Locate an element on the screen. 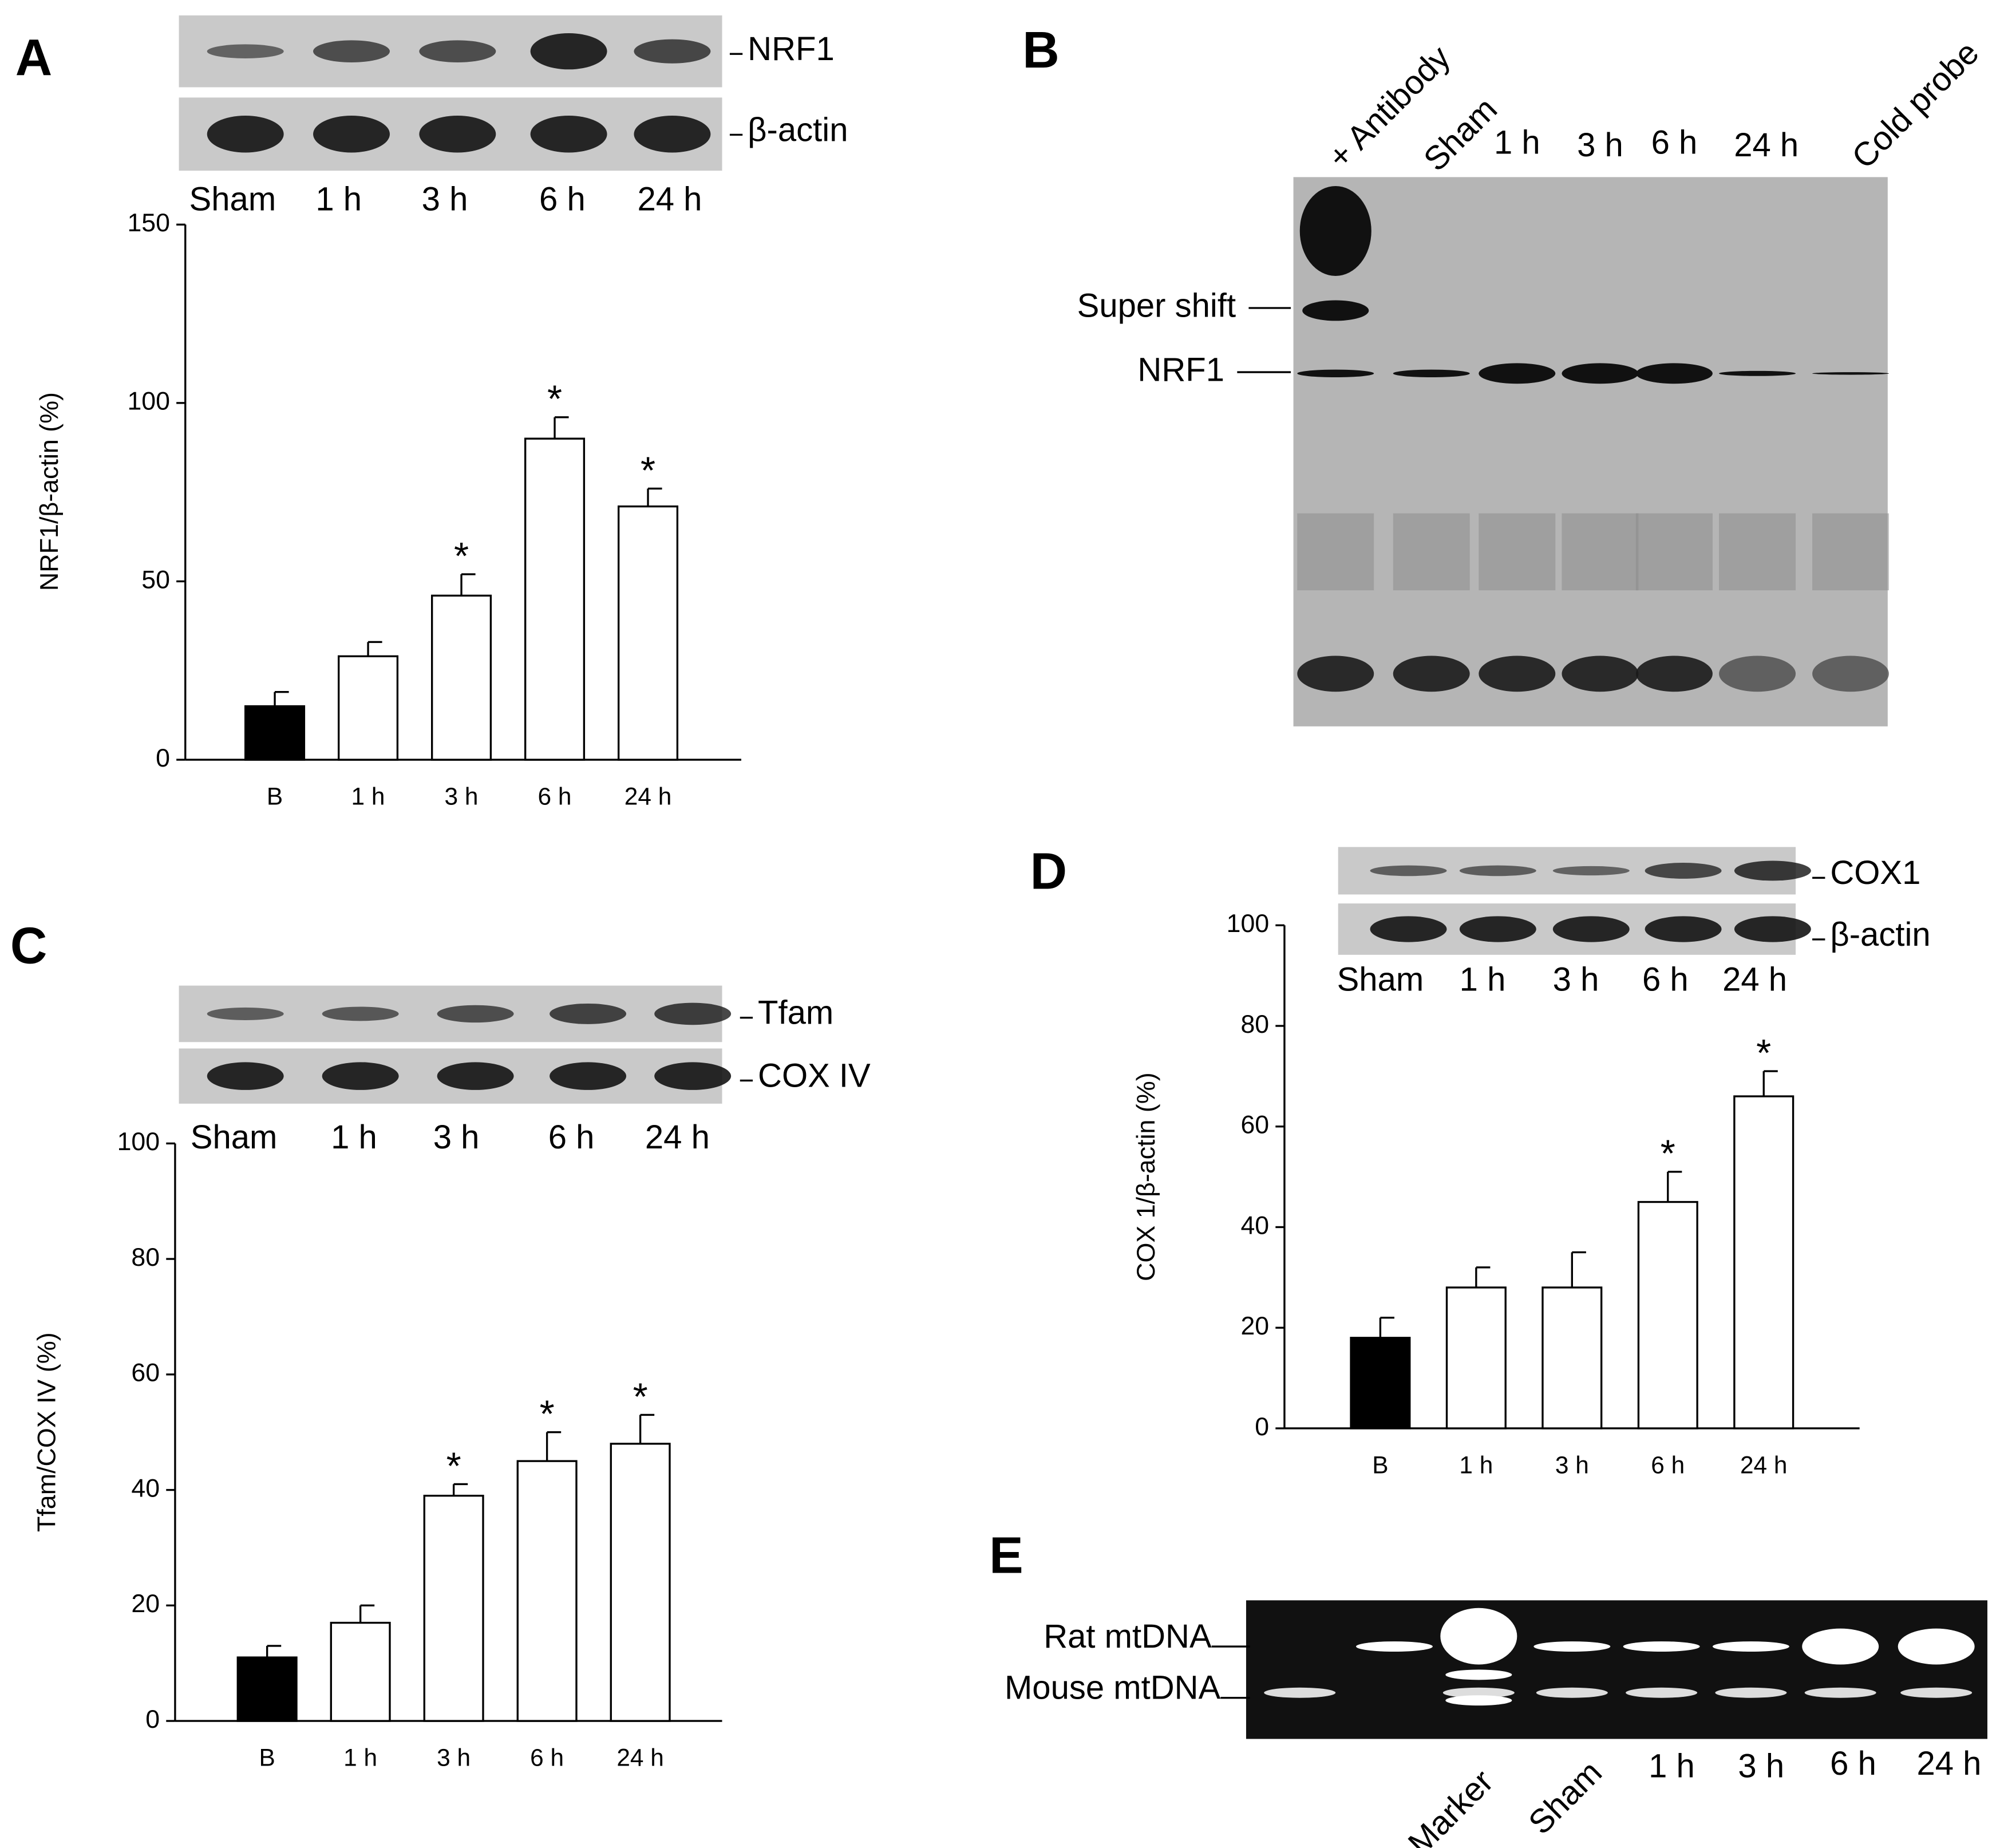 The width and height of the screenshot is (2004, 1848). panel-letter: D is located at coordinates (1048, 870).